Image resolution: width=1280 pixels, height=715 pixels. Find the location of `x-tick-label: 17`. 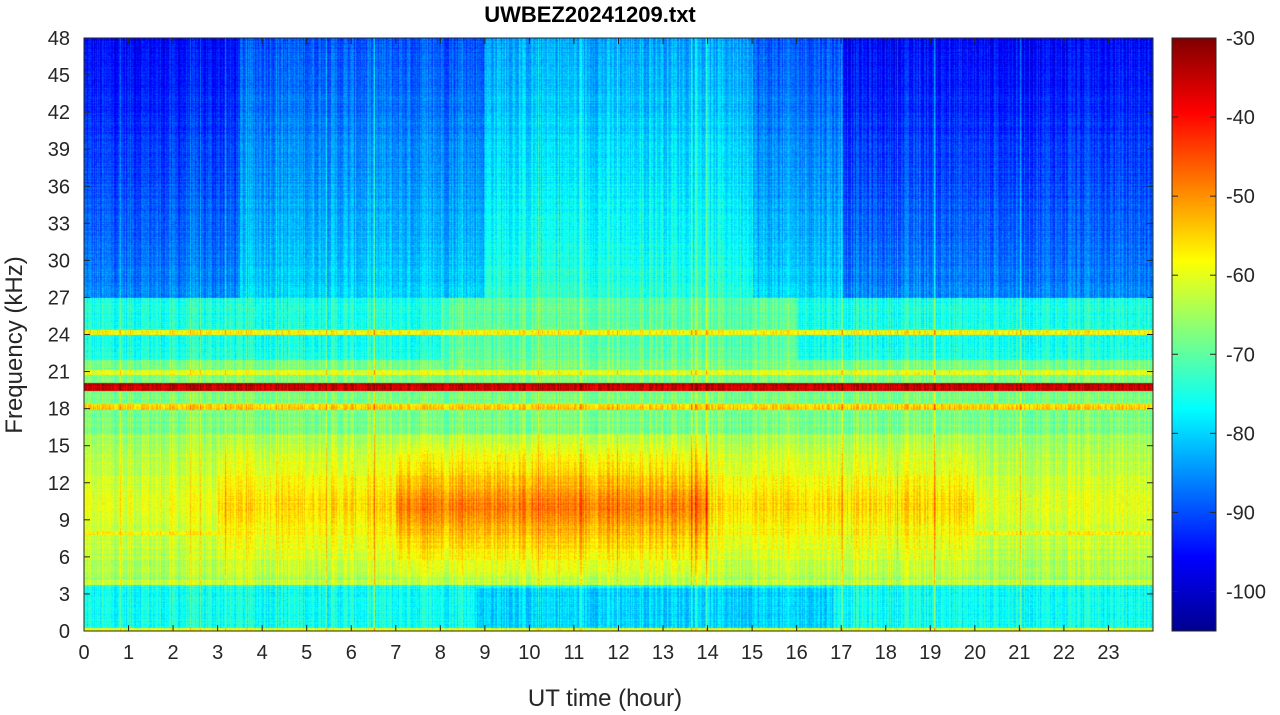

x-tick-label: 17 is located at coordinates (841, 653).